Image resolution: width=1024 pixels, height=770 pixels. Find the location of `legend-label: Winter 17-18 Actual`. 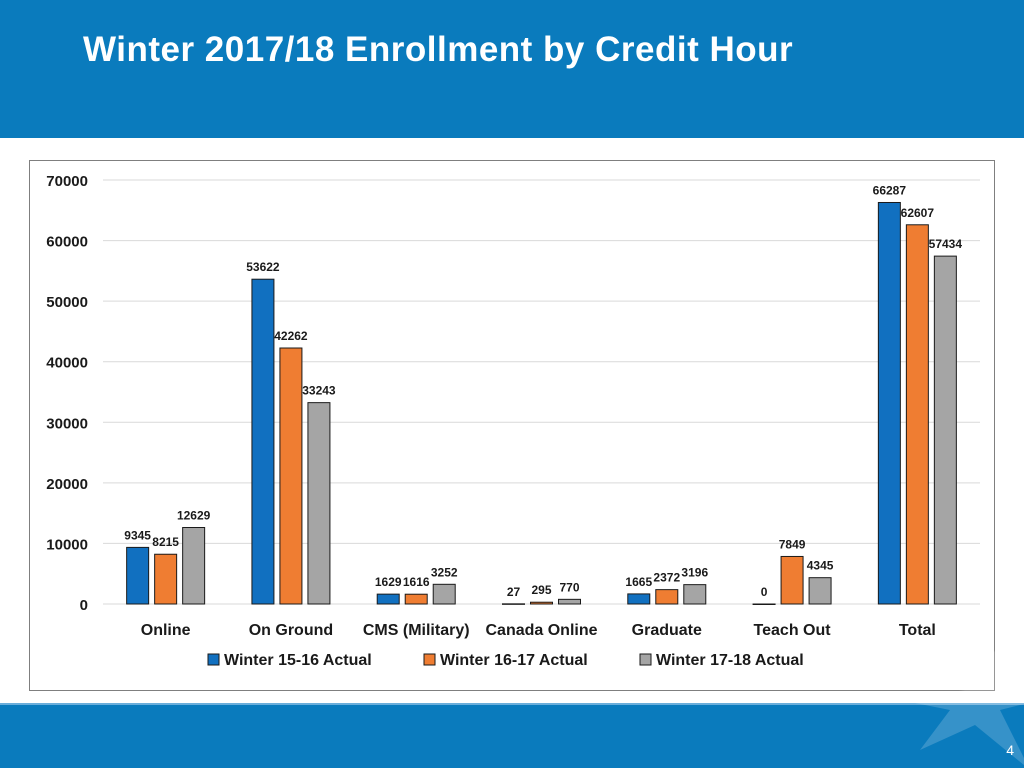

legend-label: Winter 17-18 Actual is located at coordinates (730, 660).